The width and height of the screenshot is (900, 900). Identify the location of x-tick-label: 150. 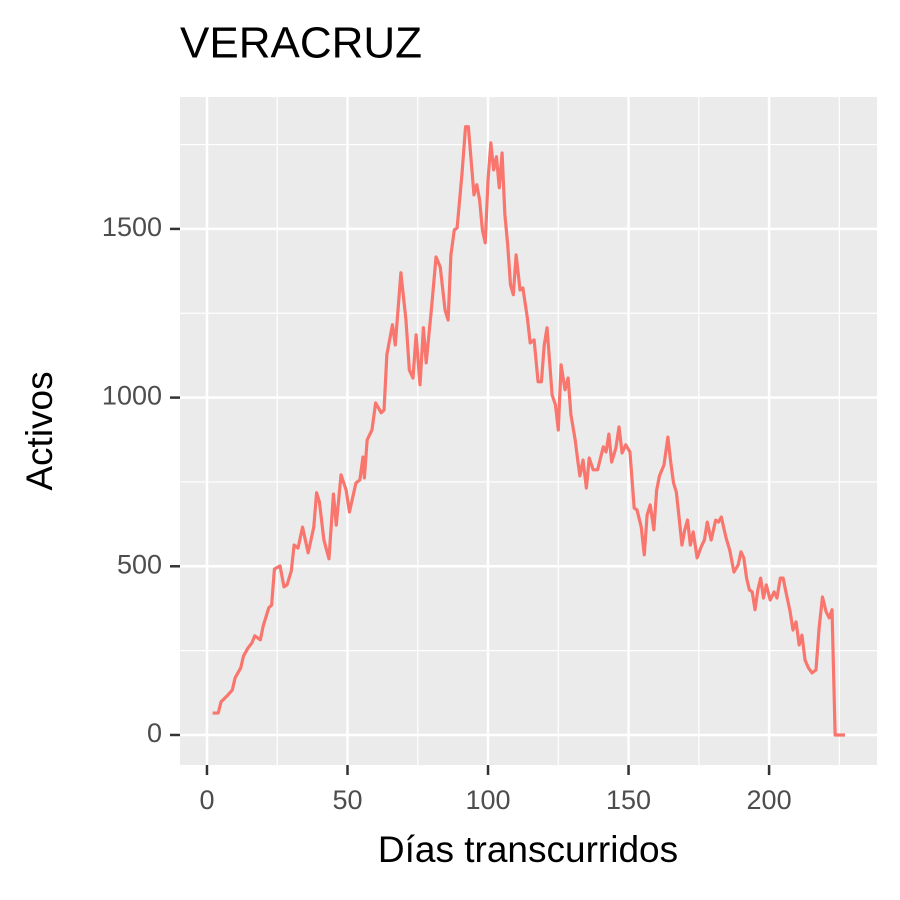
(628, 800).